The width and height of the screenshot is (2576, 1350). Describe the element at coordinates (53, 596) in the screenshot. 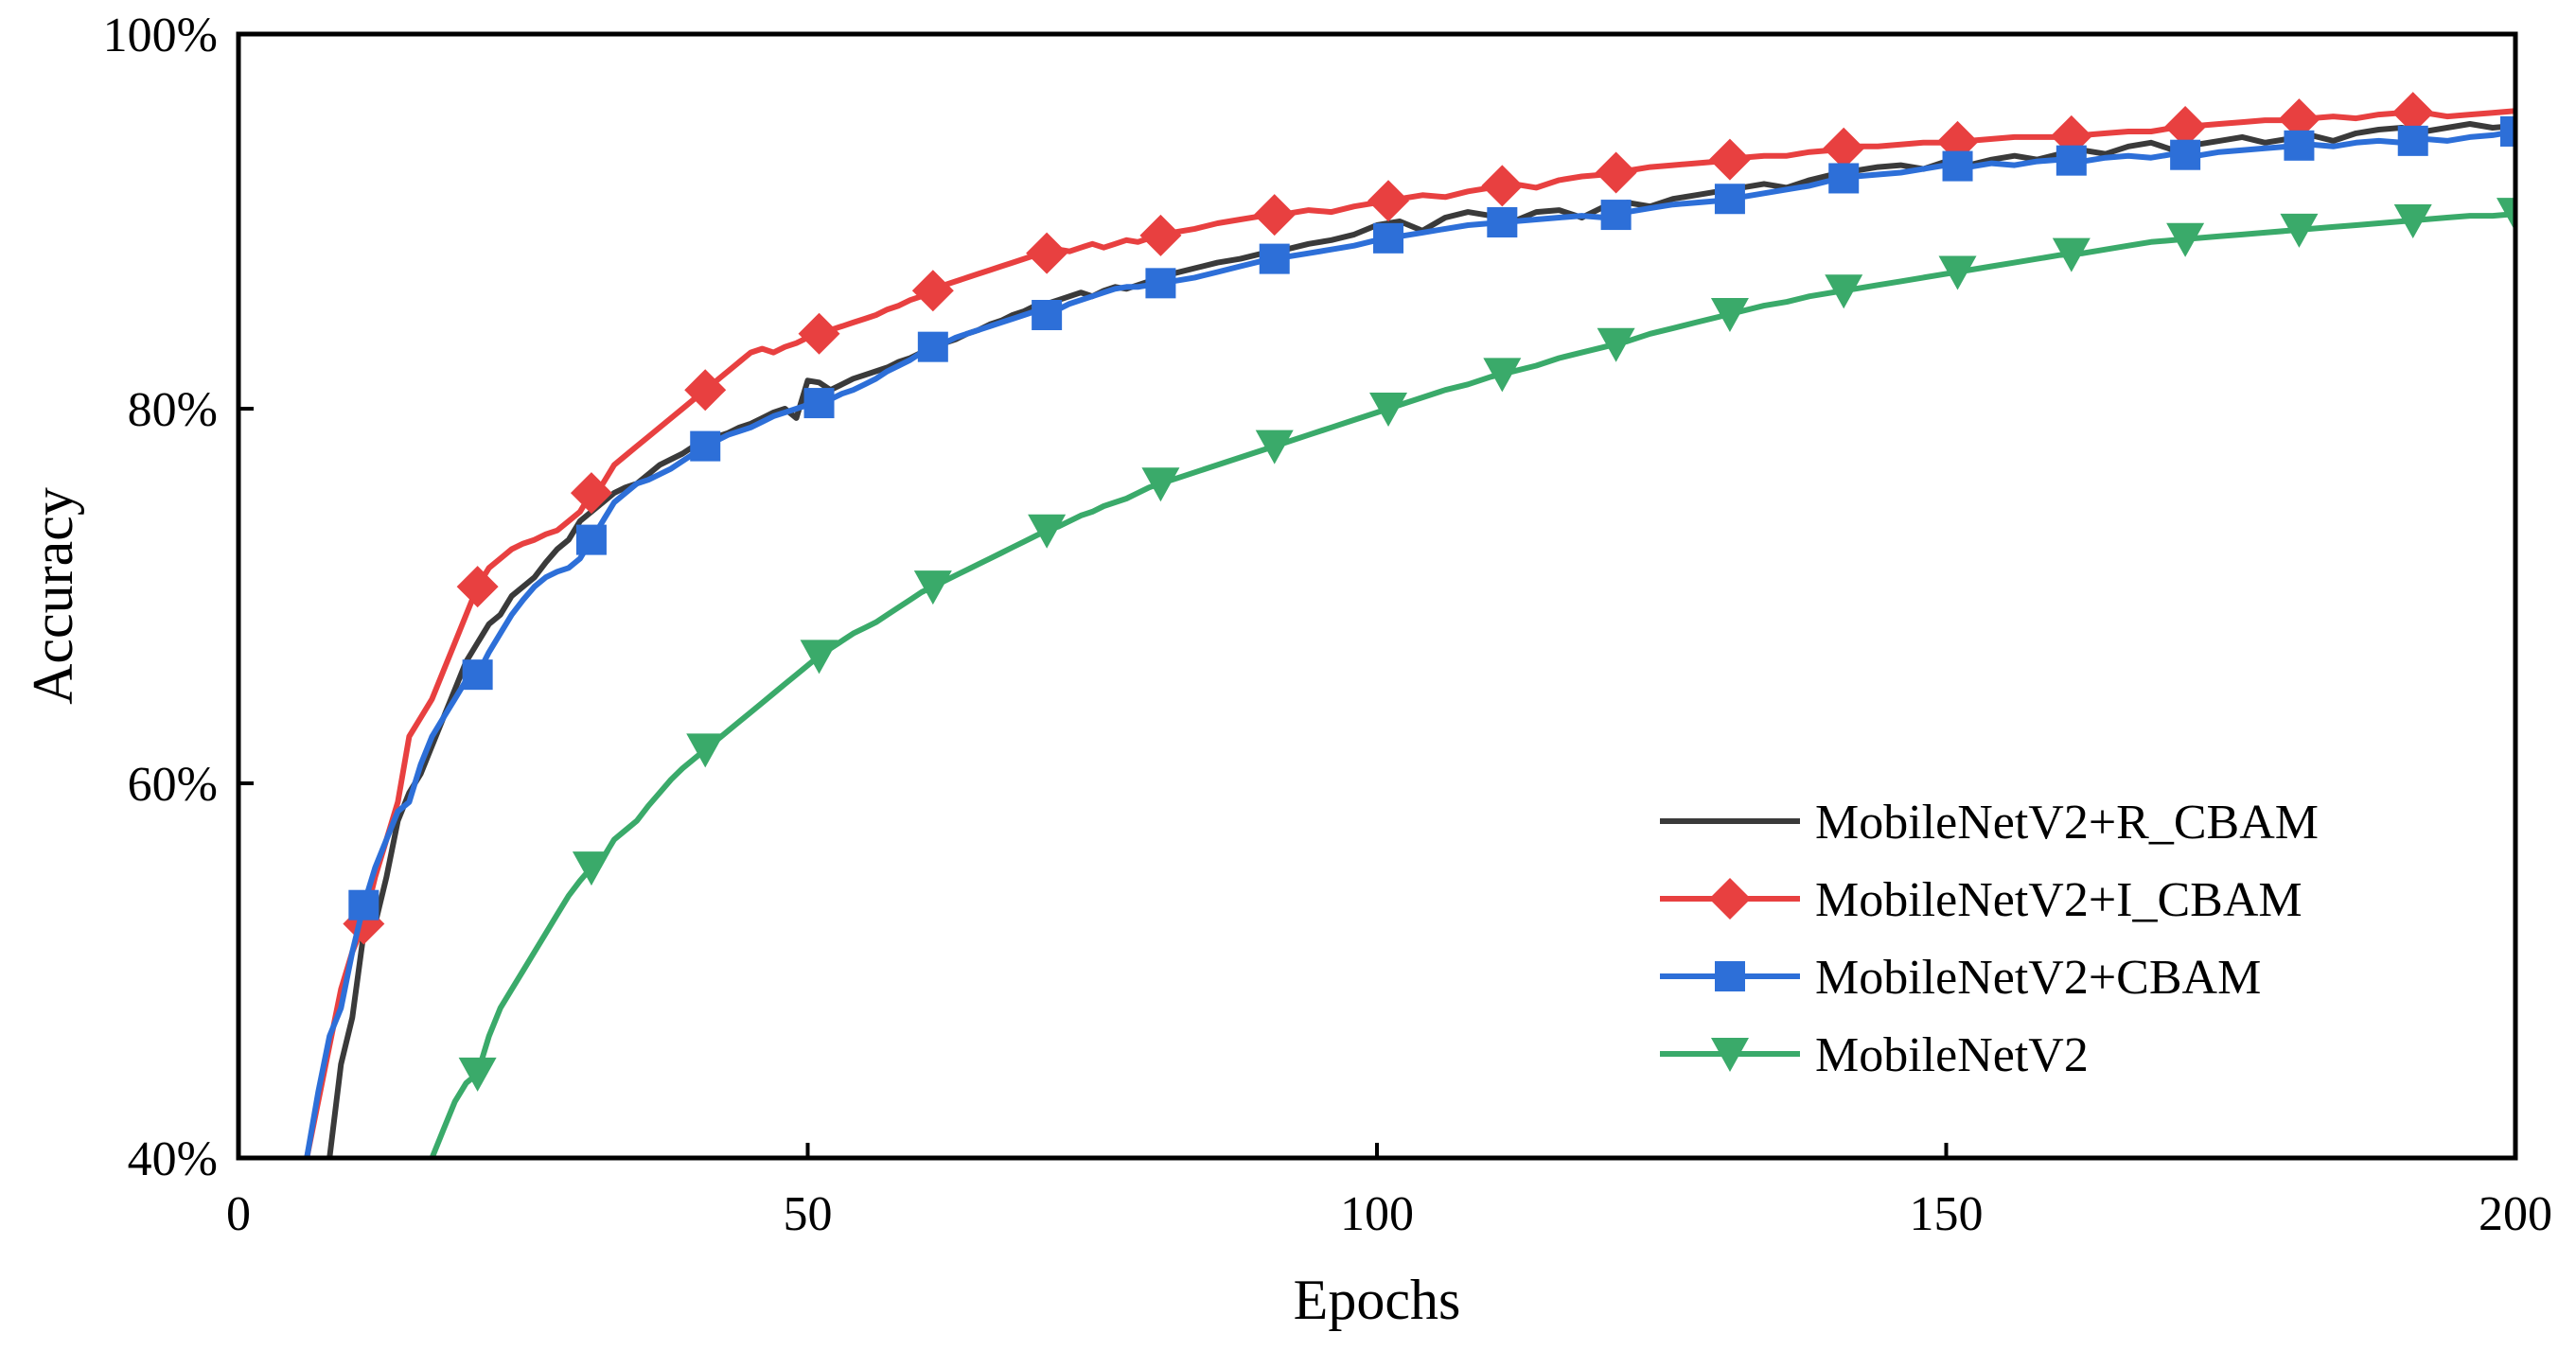

I see `y-axis-title: Accuracy` at that location.